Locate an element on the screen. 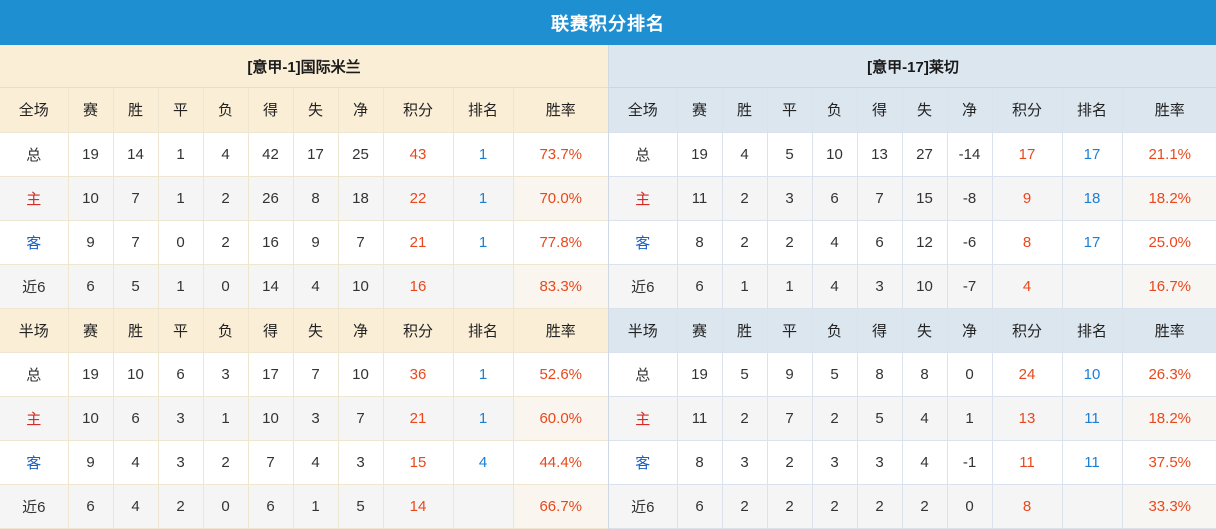 The height and width of the screenshot is (529, 1216). col-lose: 负 is located at coordinates (226, 330).